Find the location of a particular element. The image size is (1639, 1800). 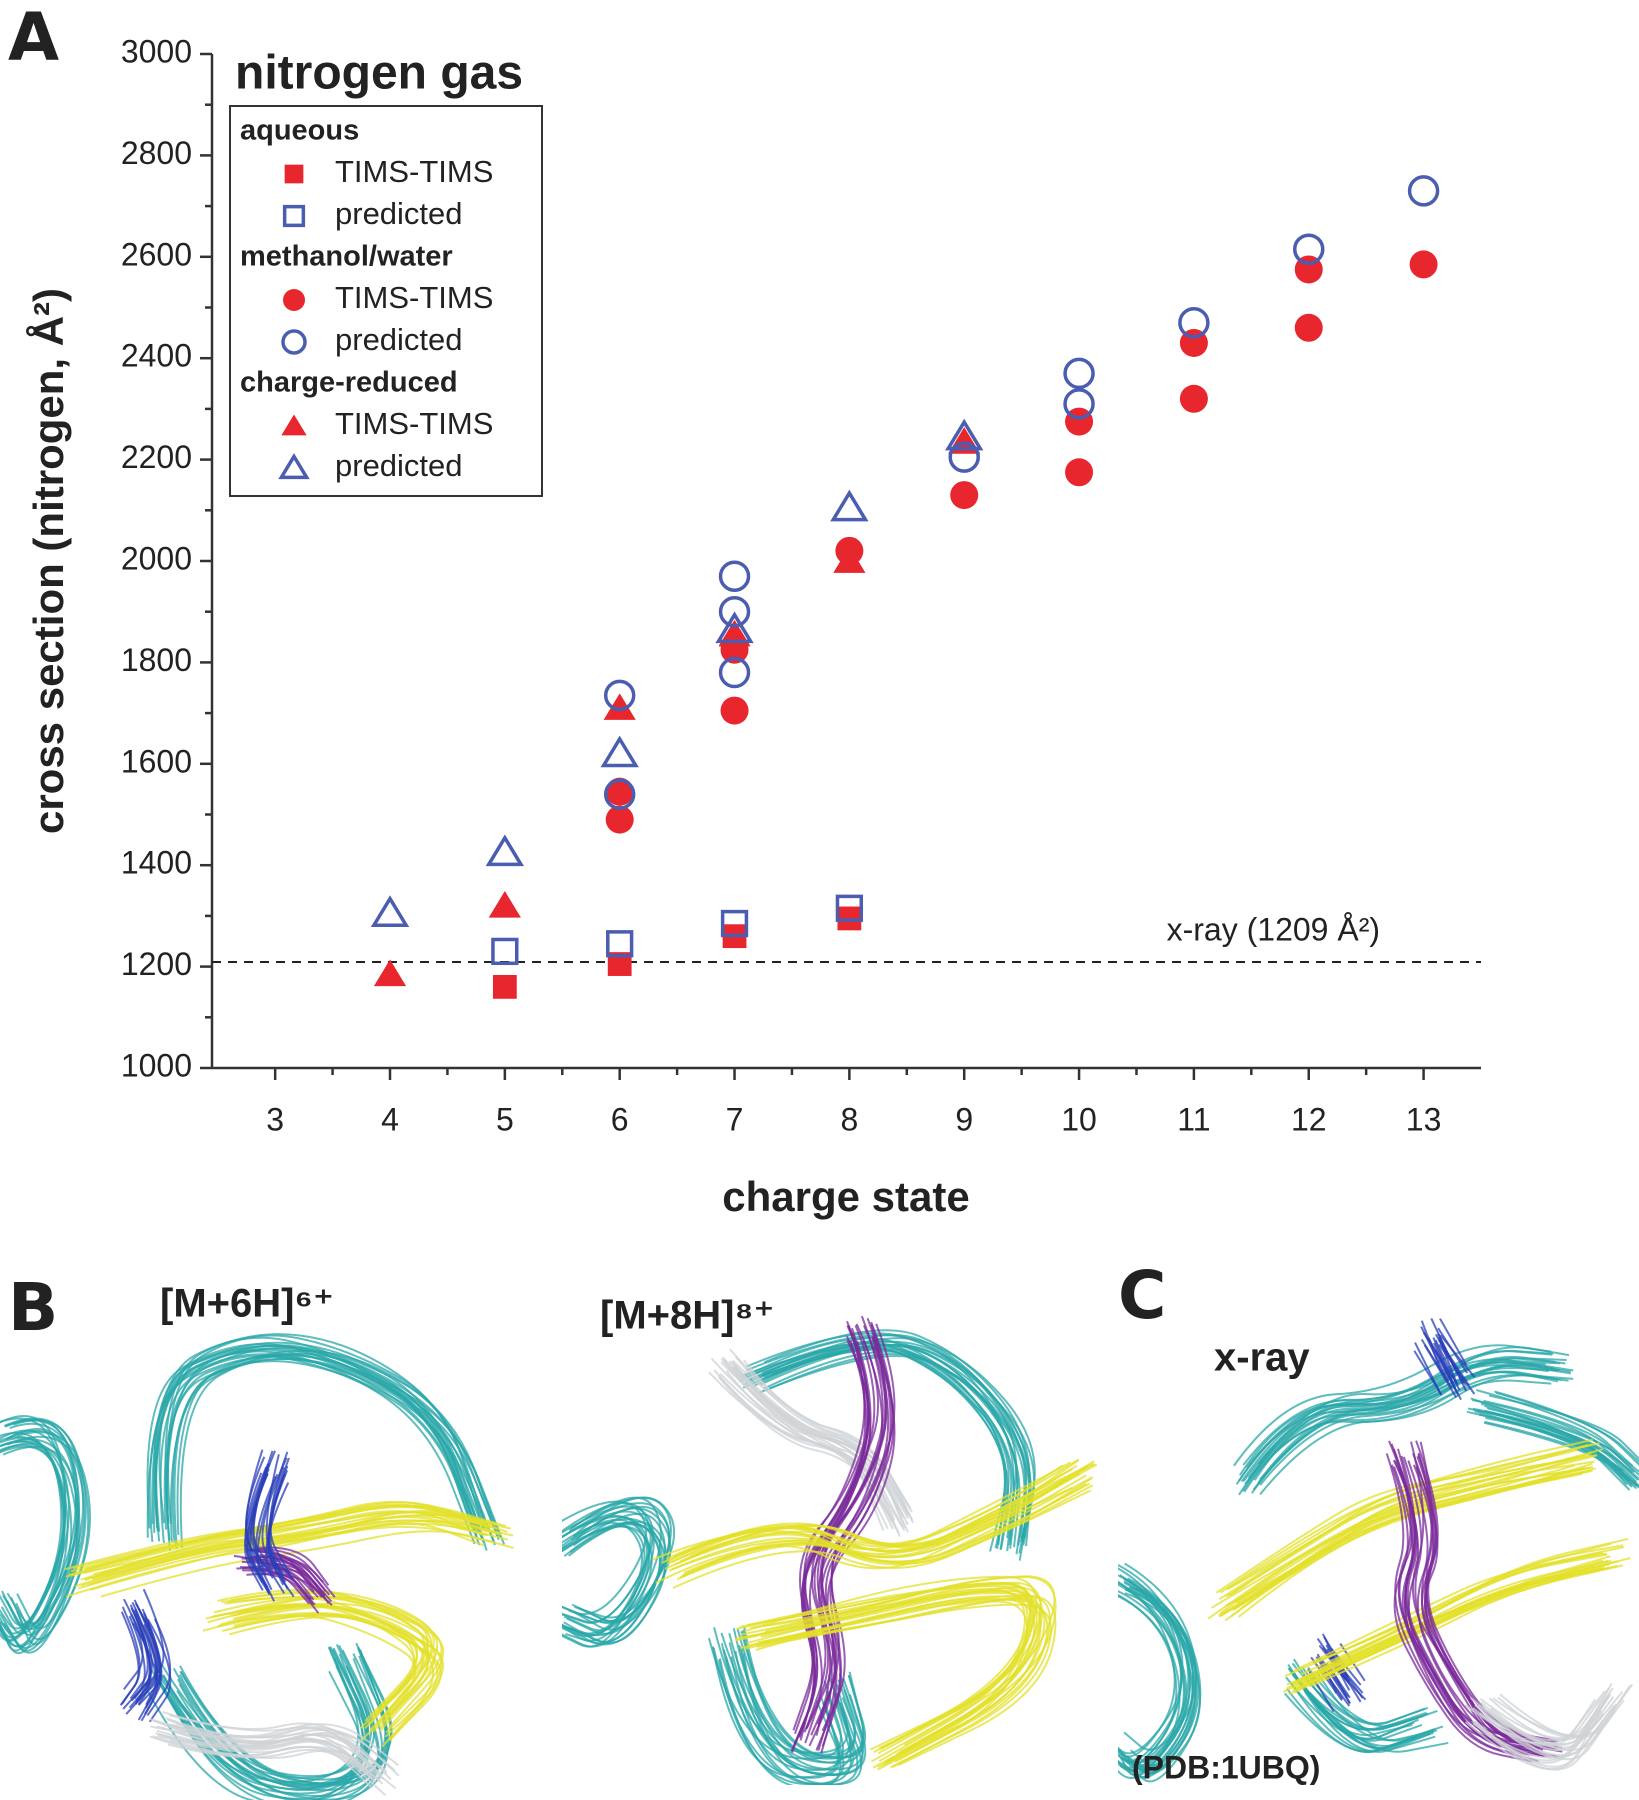

y-tick-label: 1000 is located at coordinates (156, 1065).